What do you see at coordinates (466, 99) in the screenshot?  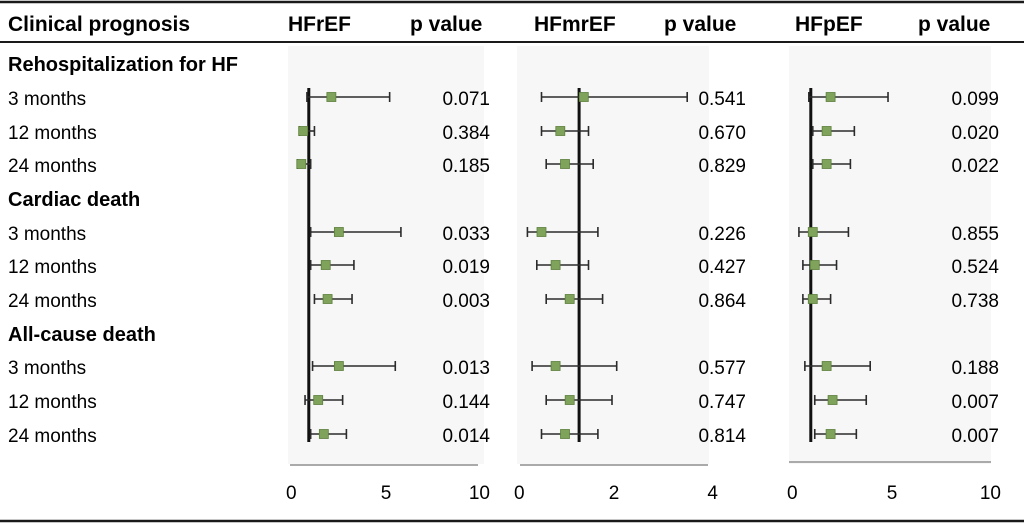 I see `p-value-hfref: 0.071` at bounding box center [466, 99].